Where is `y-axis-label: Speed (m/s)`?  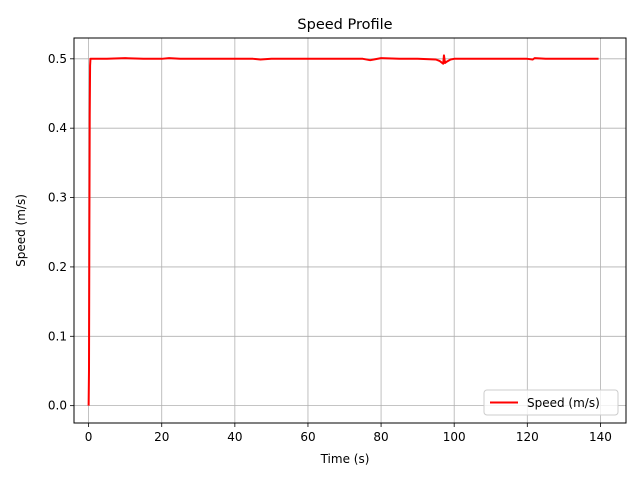 y-axis-label: Speed (m/s) is located at coordinates (21, 230).